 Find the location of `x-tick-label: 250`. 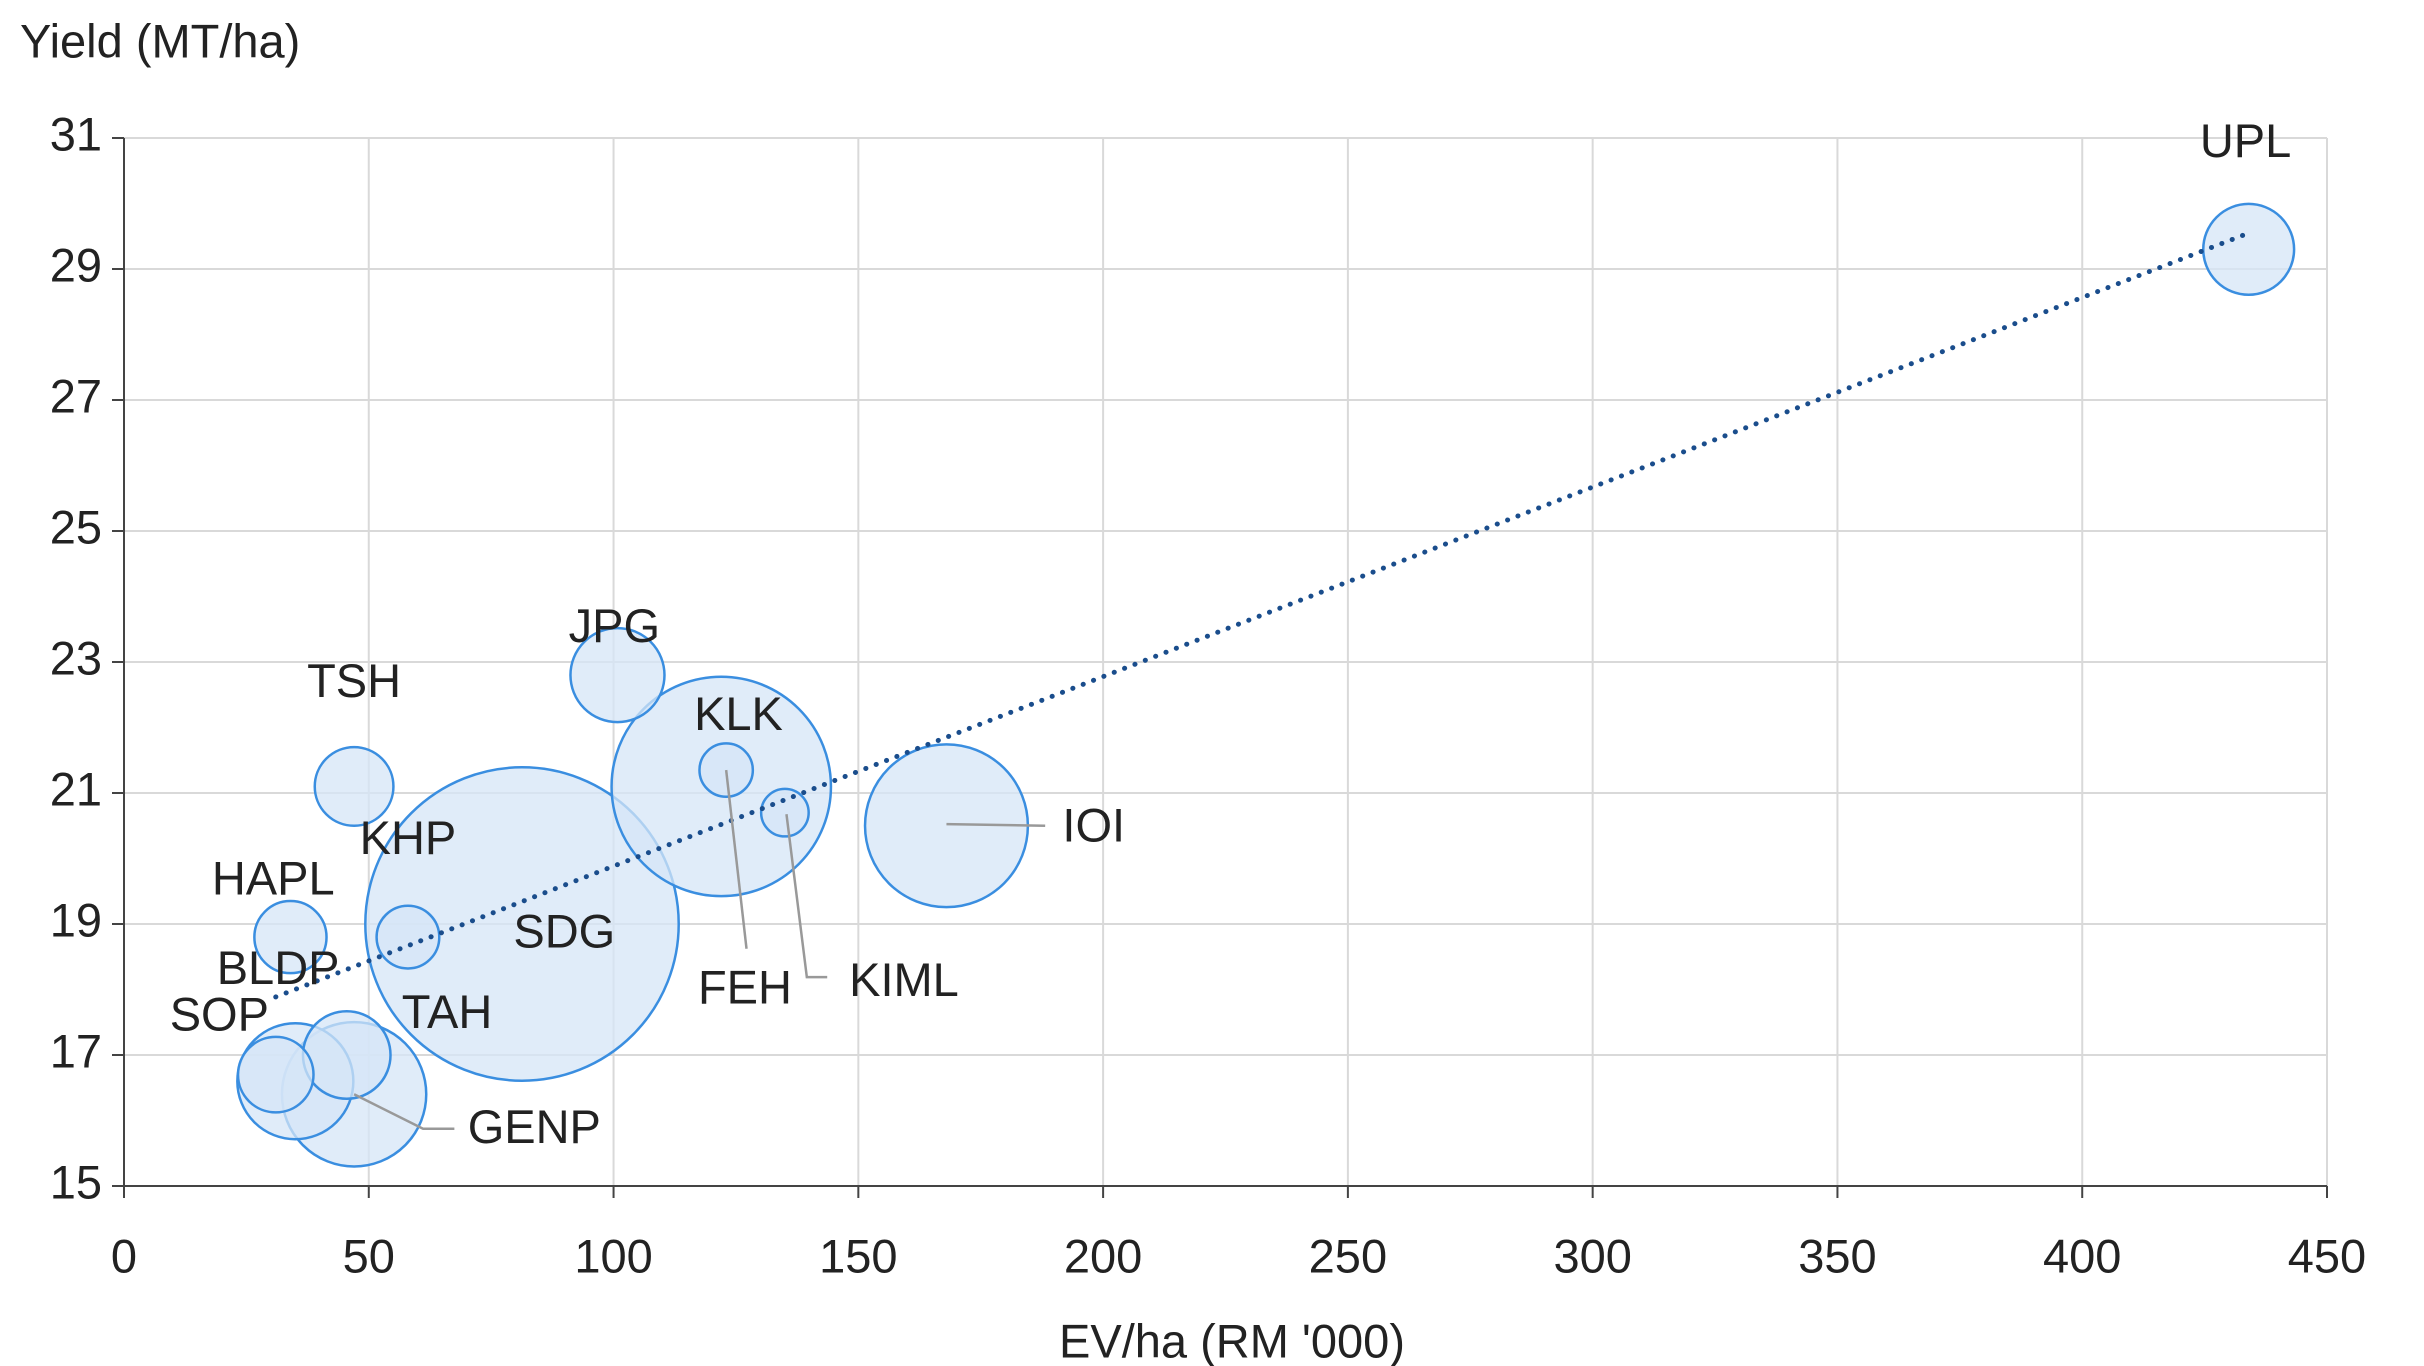

x-tick-label: 250 is located at coordinates (1348, 1255).